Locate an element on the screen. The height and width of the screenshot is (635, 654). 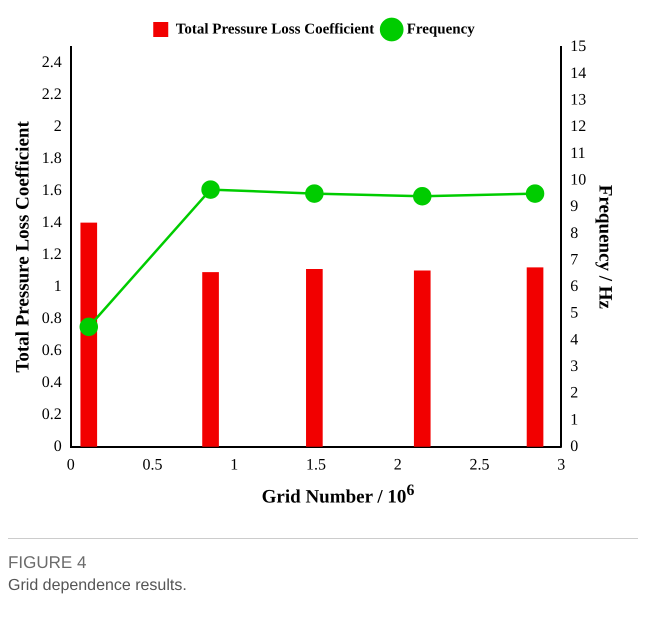
y2-tick-label: 2 is located at coordinates (574, 393).